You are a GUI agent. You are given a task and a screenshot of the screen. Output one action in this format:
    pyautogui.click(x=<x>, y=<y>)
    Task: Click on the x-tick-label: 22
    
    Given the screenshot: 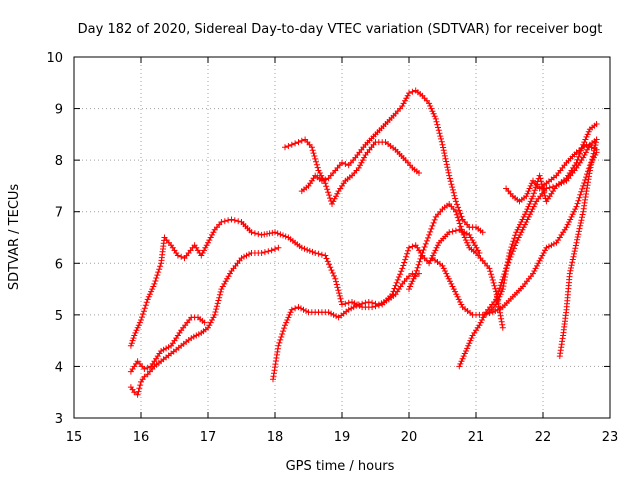 What is the action you would take?
    pyautogui.click(x=543, y=437)
    